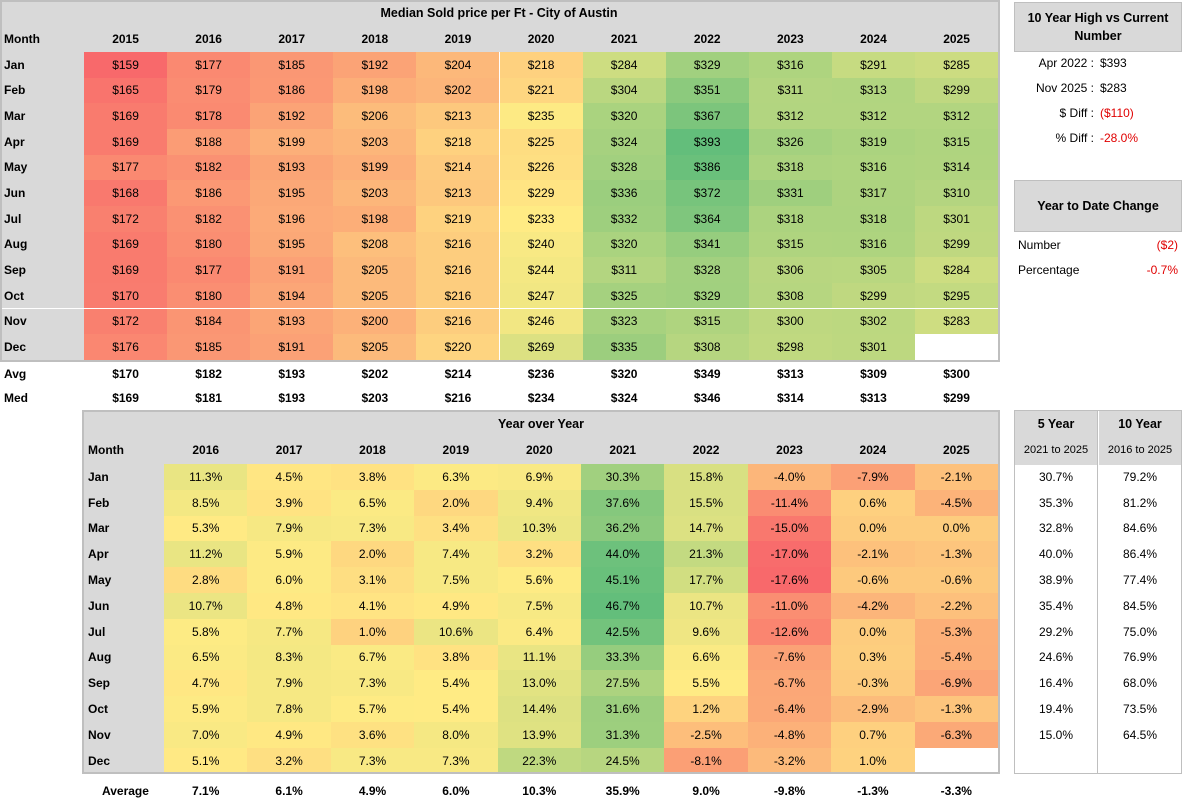 Image resolution: width=1182 pixels, height=803 pixels. What do you see at coordinates (1140, 631) in the screenshot?
I see `multi-year-cell: 75.0%` at bounding box center [1140, 631].